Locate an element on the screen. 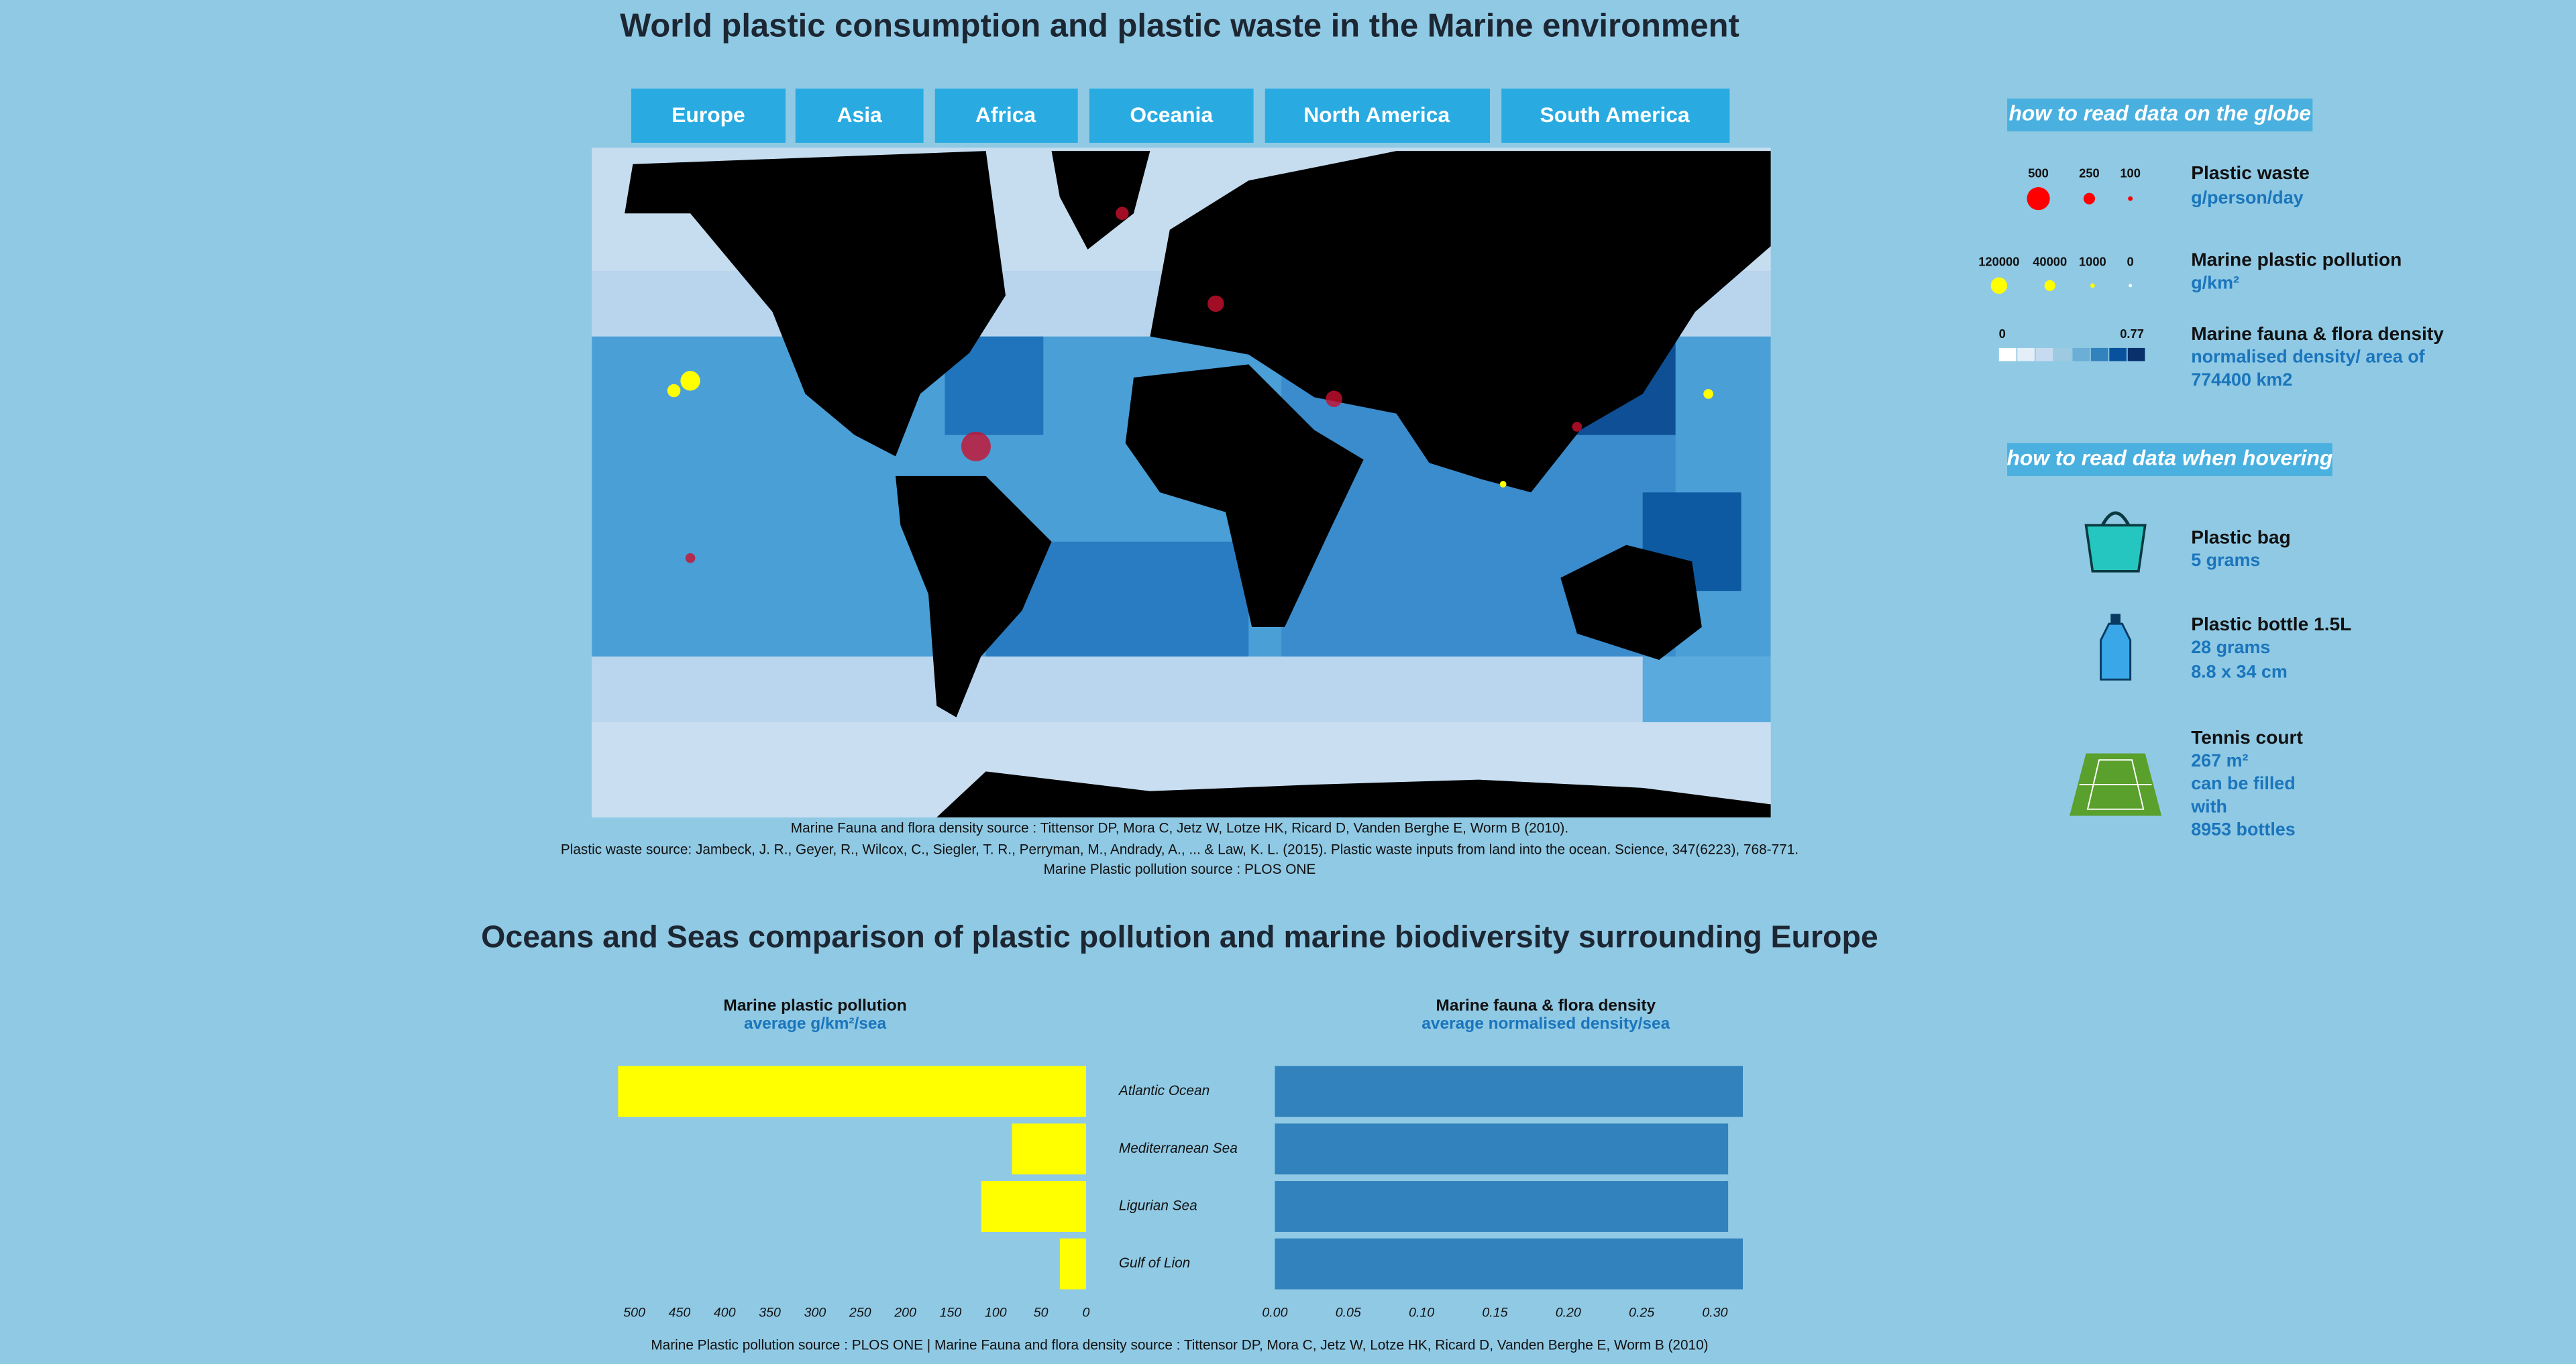 This screenshot has width=2576, height=1364. legend-size-label: 250 is located at coordinates (2089, 173).